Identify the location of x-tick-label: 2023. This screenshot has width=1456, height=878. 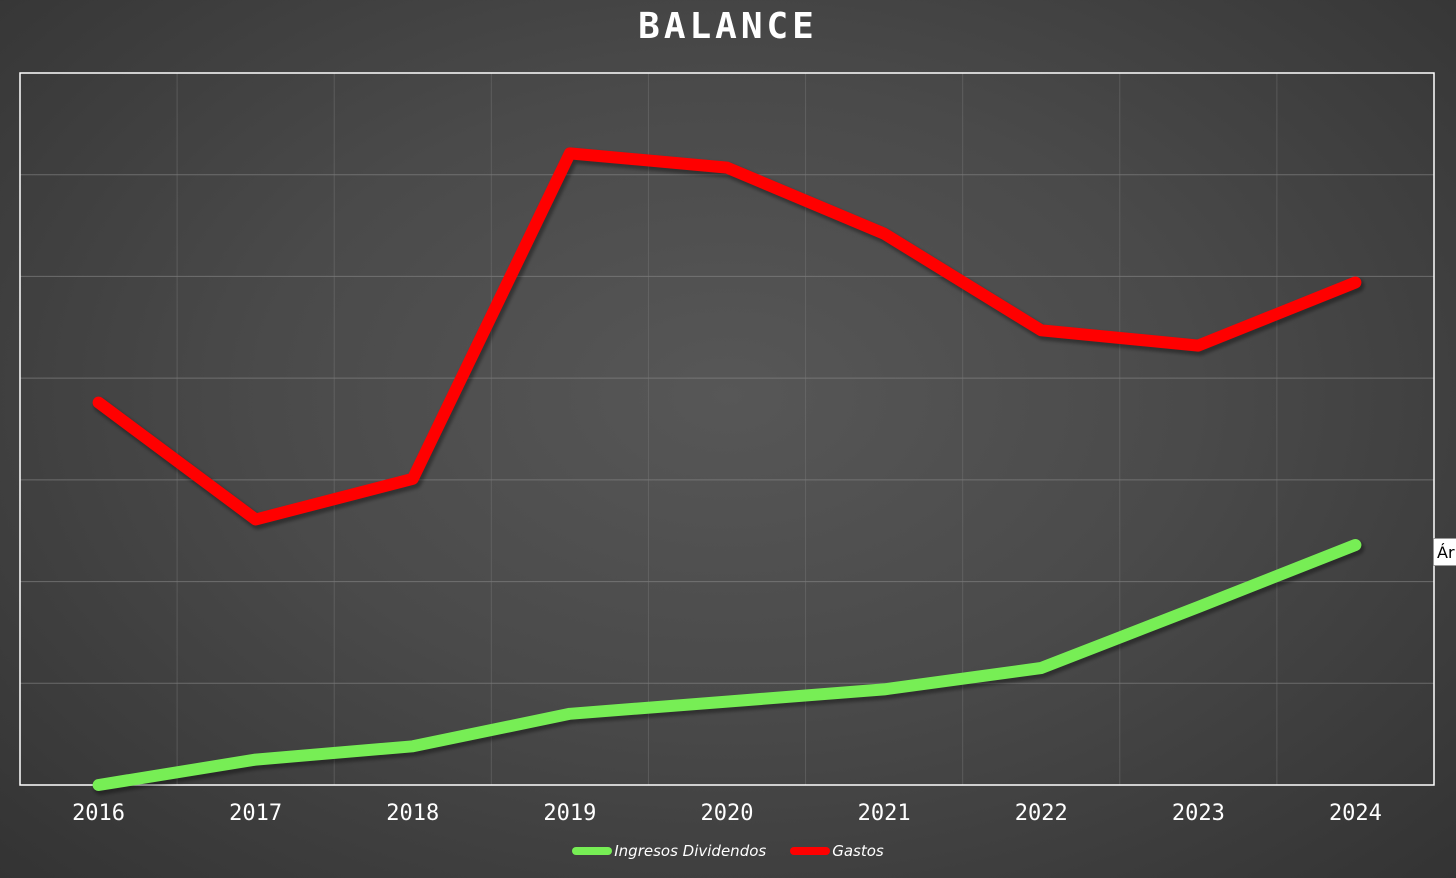
(1198, 813).